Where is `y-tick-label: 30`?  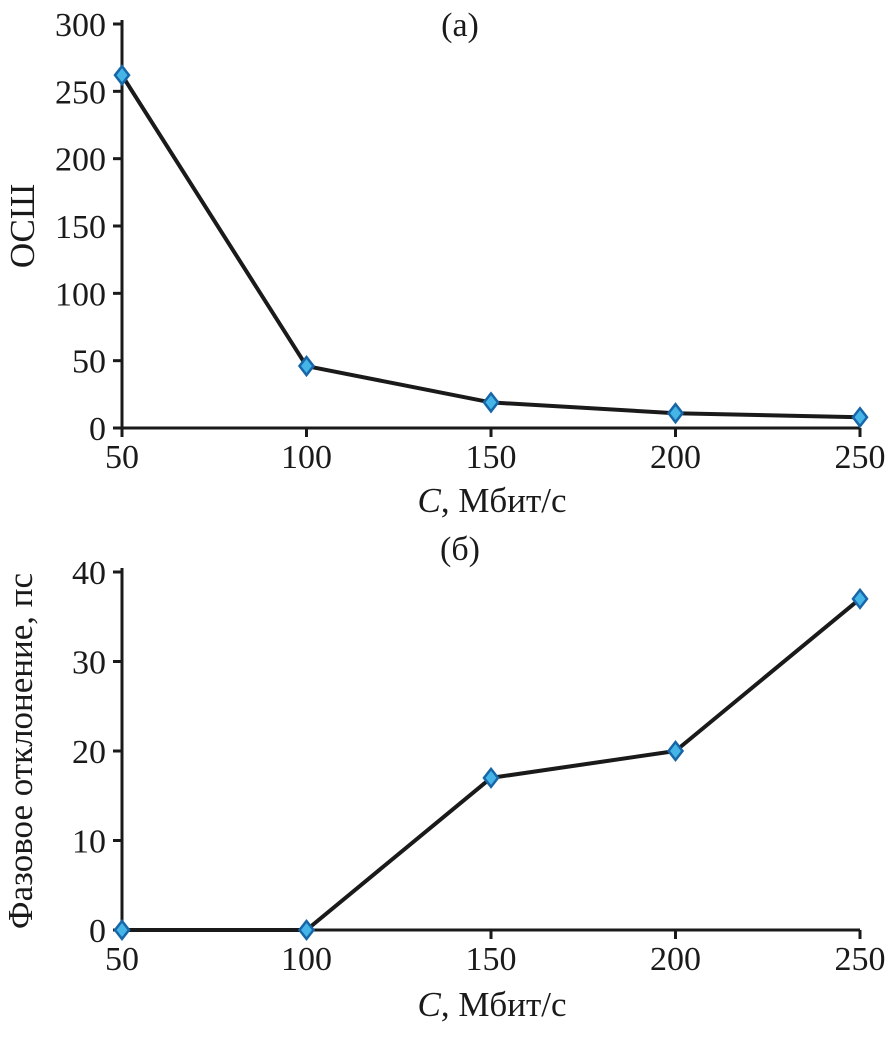
y-tick-label: 30 is located at coordinates (89, 663).